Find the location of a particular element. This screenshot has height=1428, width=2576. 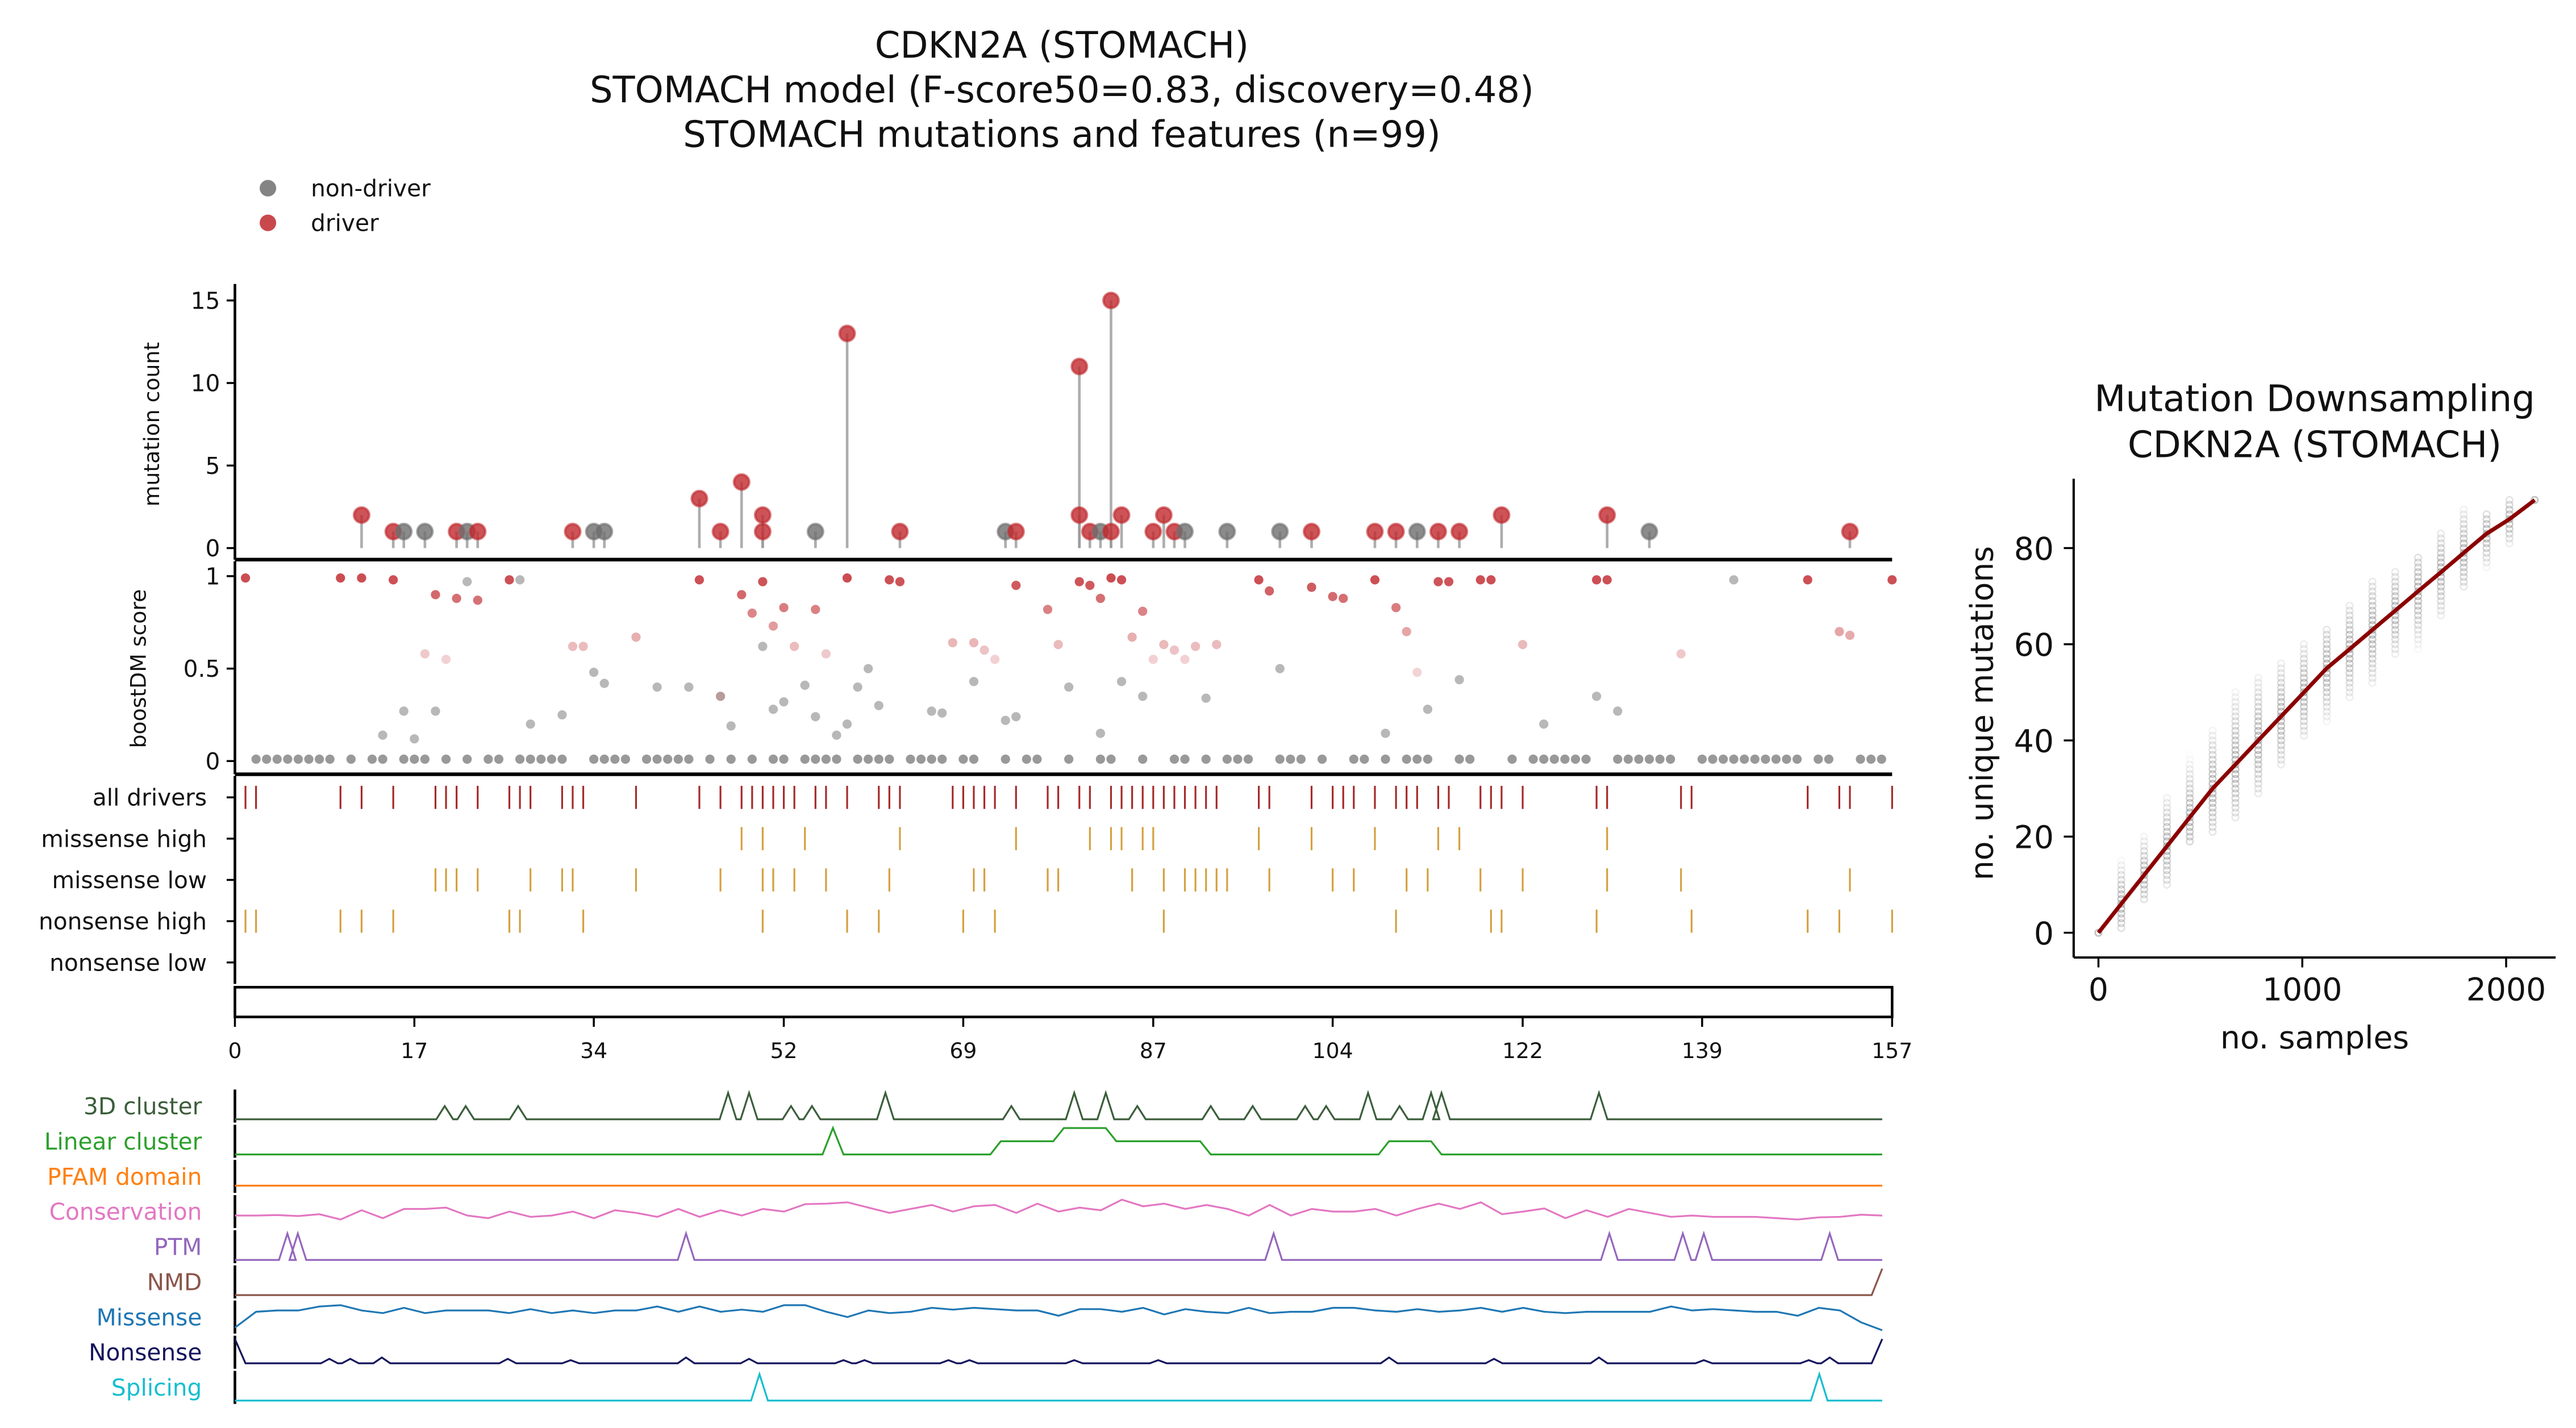

y-tick-label: 0 is located at coordinates (213, 548).